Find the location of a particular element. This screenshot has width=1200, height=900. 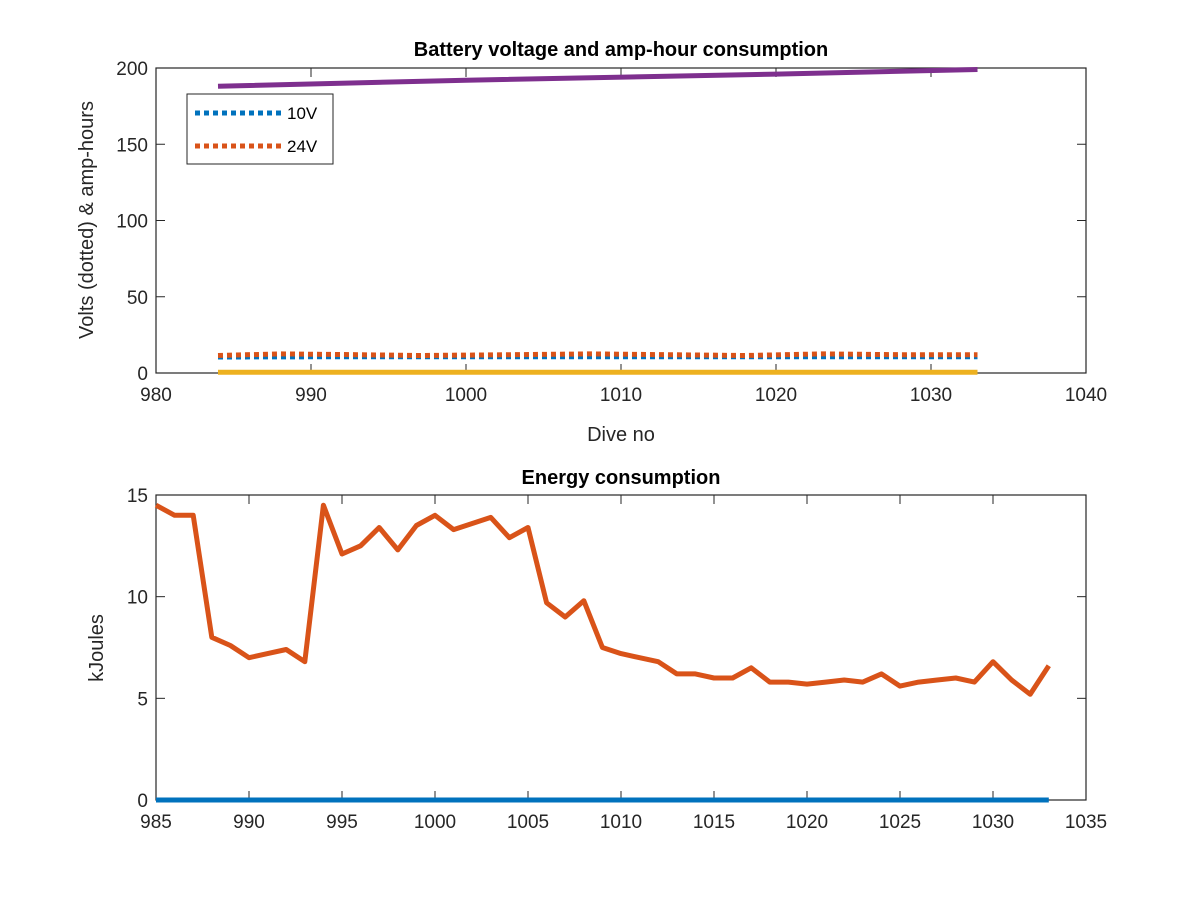

voltage-chart-series-1-line is located at coordinates (597, 354).